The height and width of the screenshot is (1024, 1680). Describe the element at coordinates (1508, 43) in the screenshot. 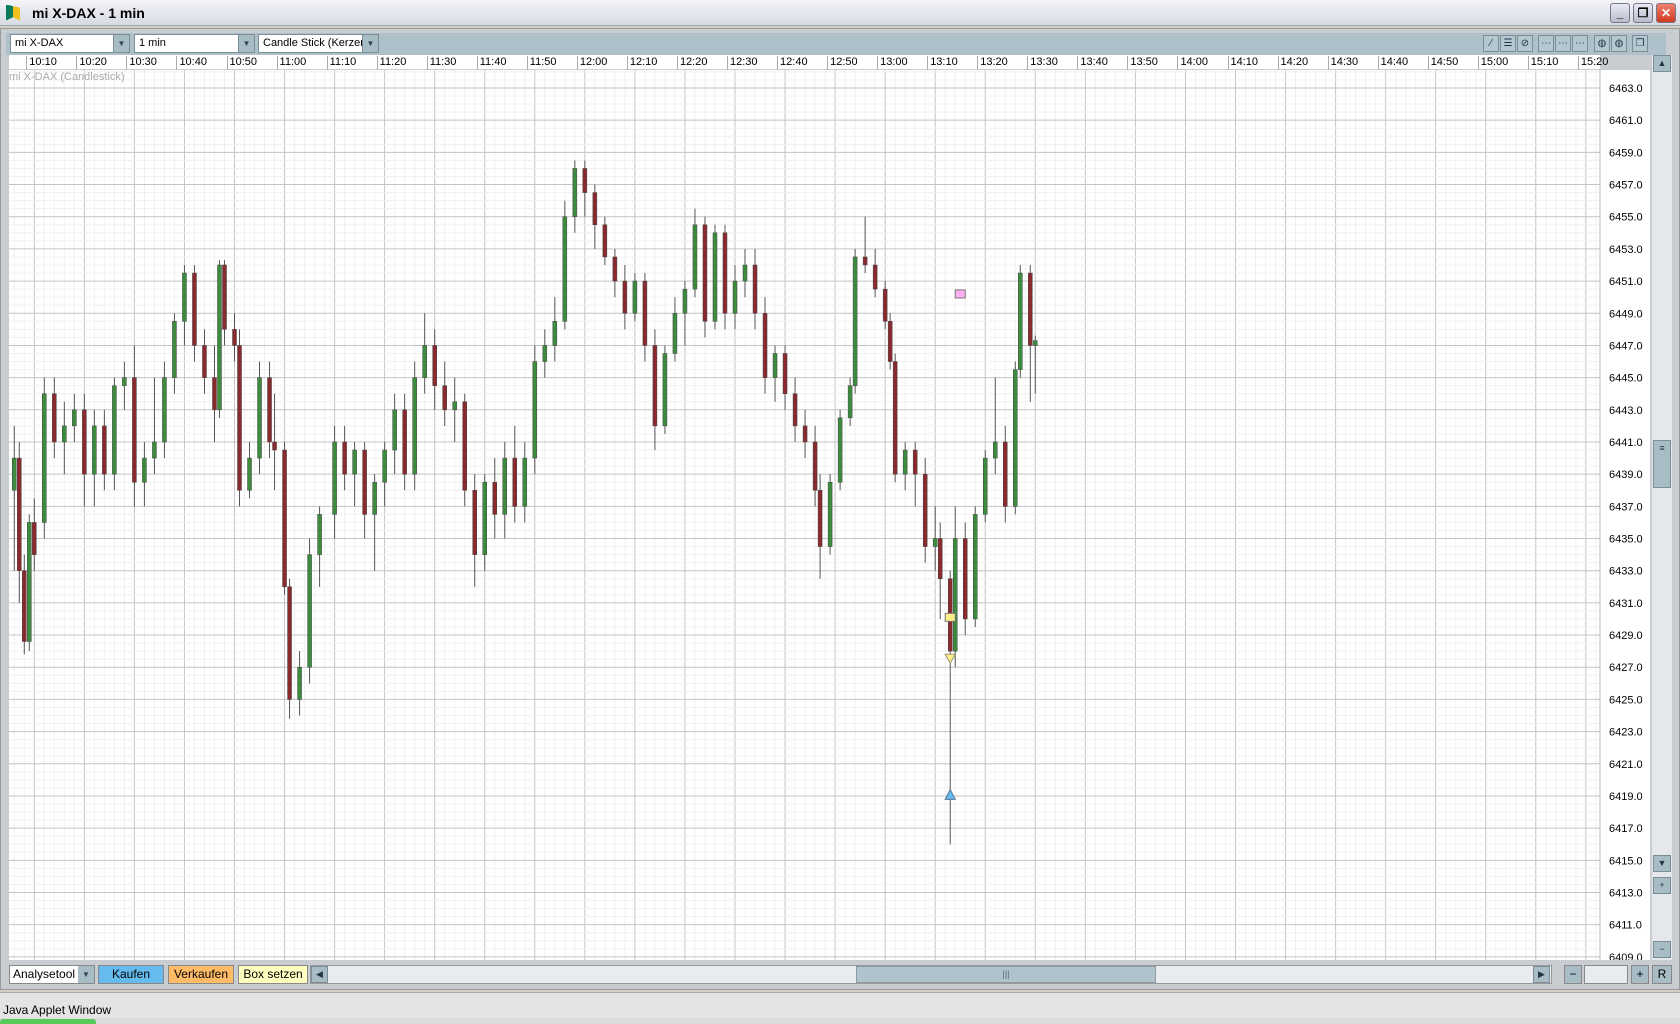

I see `horizontal-lines-icon: ☰` at that location.